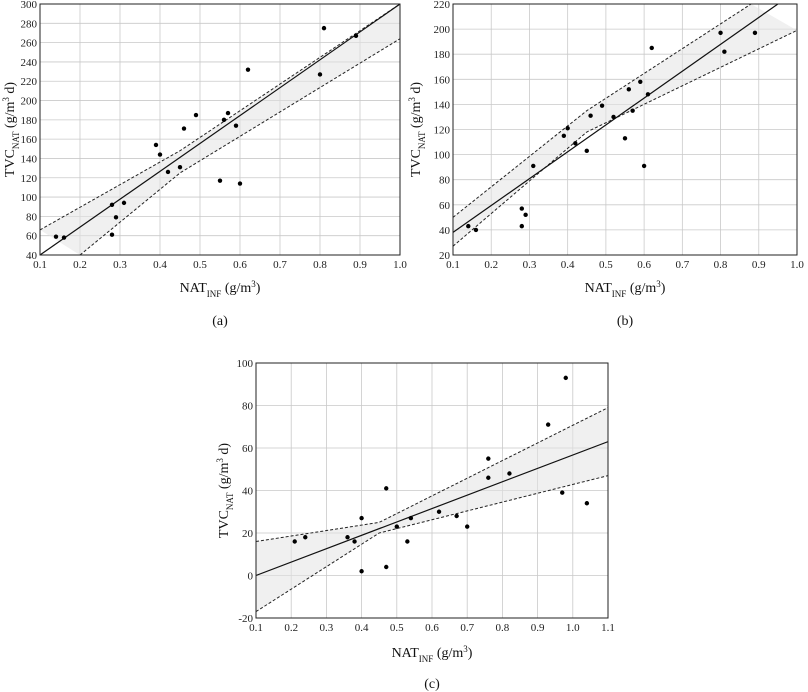 The image size is (808, 692). I want to click on x-tick-label: 1.1, so click(608, 628).